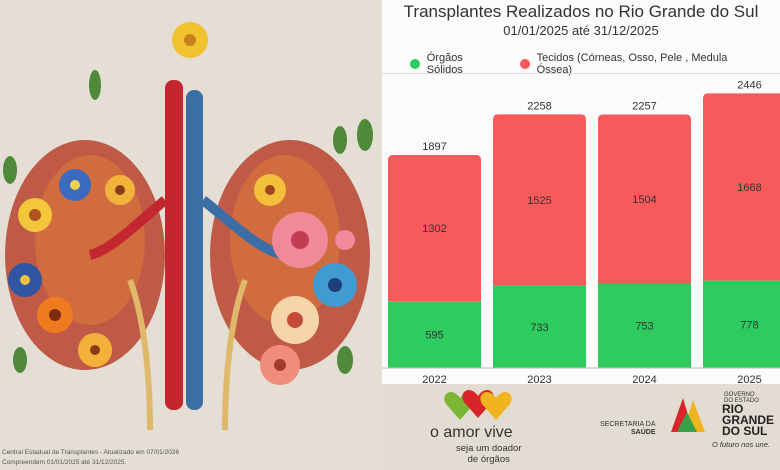 The height and width of the screenshot is (470, 780). I want to click on gov-line2: DO ESTADO, so click(741, 401).